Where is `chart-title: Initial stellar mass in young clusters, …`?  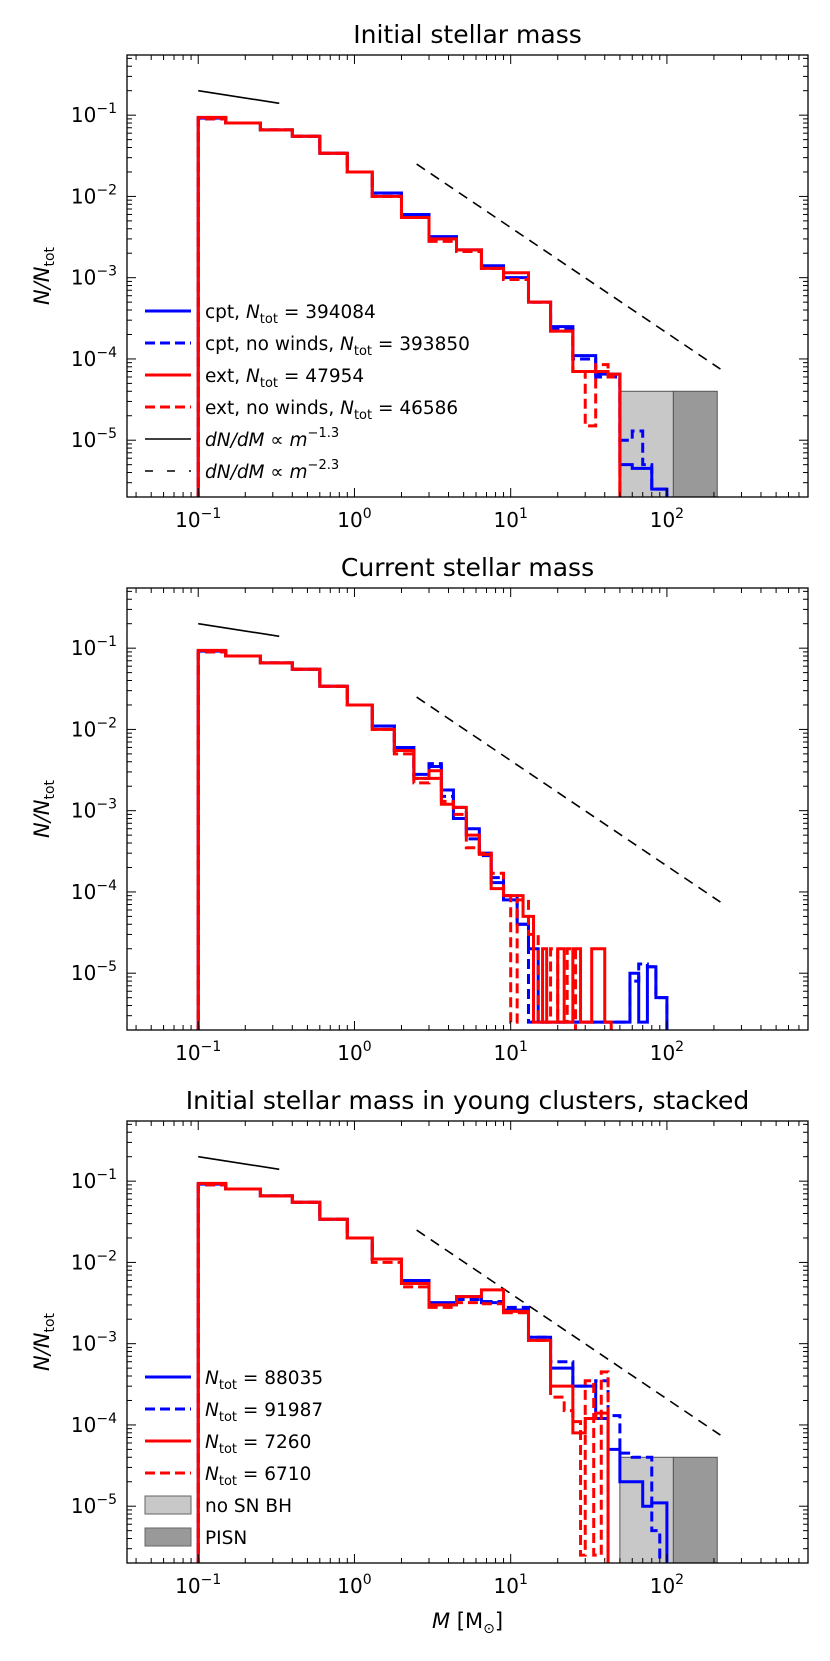
chart-title: Initial stellar mass in young clusters, … is located at coordinates (467, 1100).